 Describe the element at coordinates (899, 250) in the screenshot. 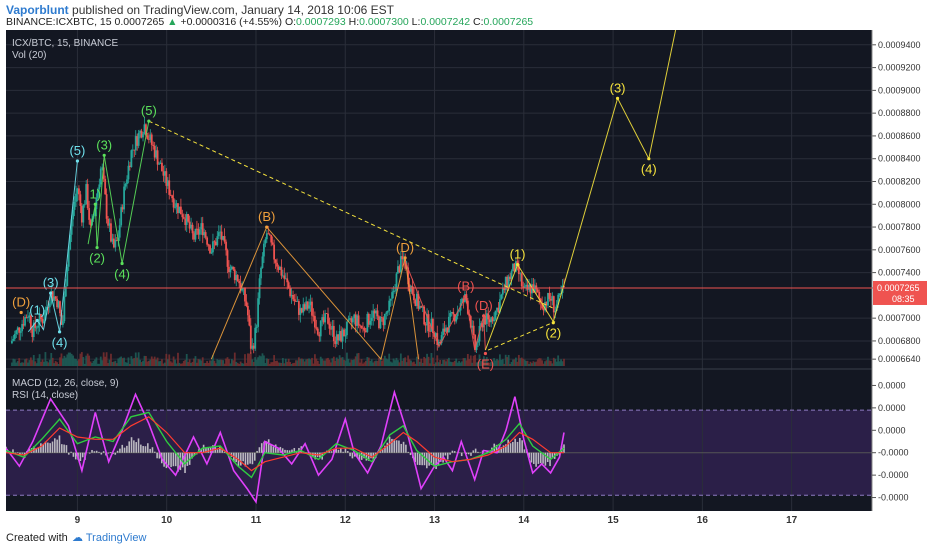

I see `price-tick-label: 0.0007600` at that location.